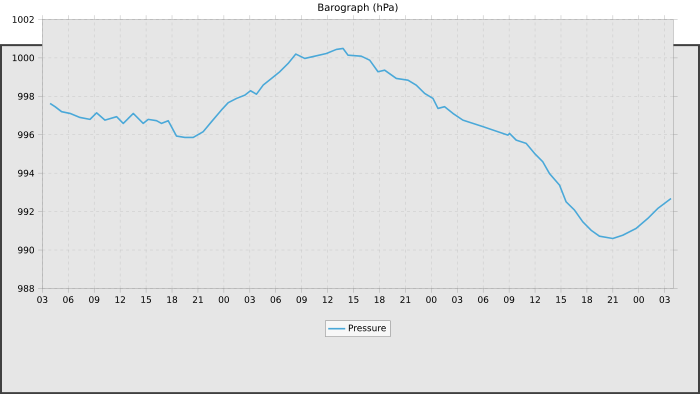 The height and width of the screenshot is (394, 700). I want to click on legend-label: Pressure, so click(367, 328).